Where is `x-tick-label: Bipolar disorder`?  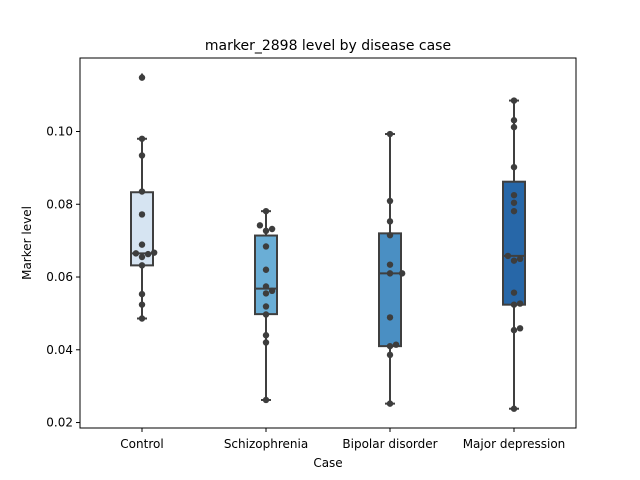
x-tick-label: Bipolar disorder is located at coordinates (389, 444).